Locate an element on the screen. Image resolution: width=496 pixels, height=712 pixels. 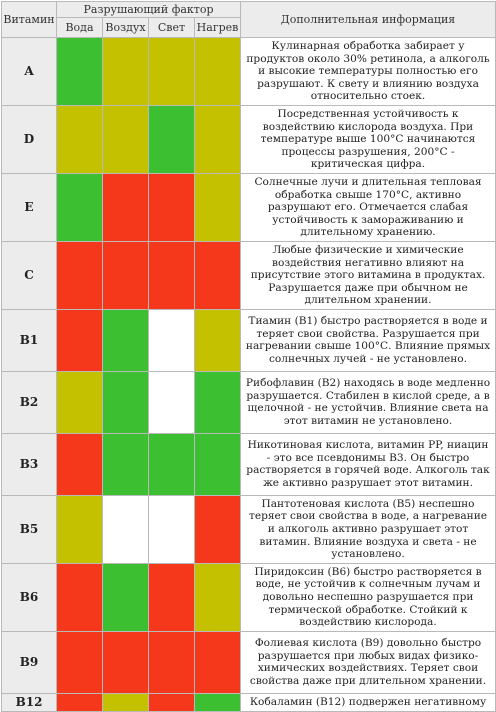
column-header-heat: Нагрев is located at coordinates (217, 27).